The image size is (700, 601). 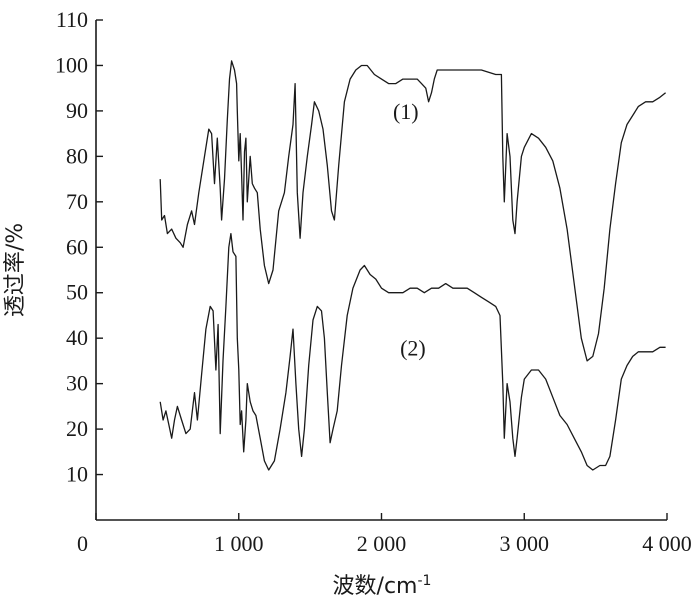 What do you see at coordinates (77, 201) in the screenshot?
I see `y-tick-label: 70` at bounding box center [77, 201].